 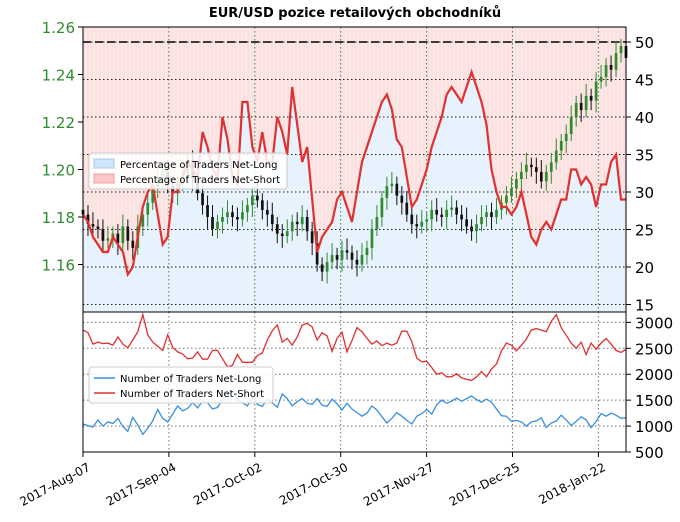 I want to click on series-line-net-long, so click(x=354, y=412).